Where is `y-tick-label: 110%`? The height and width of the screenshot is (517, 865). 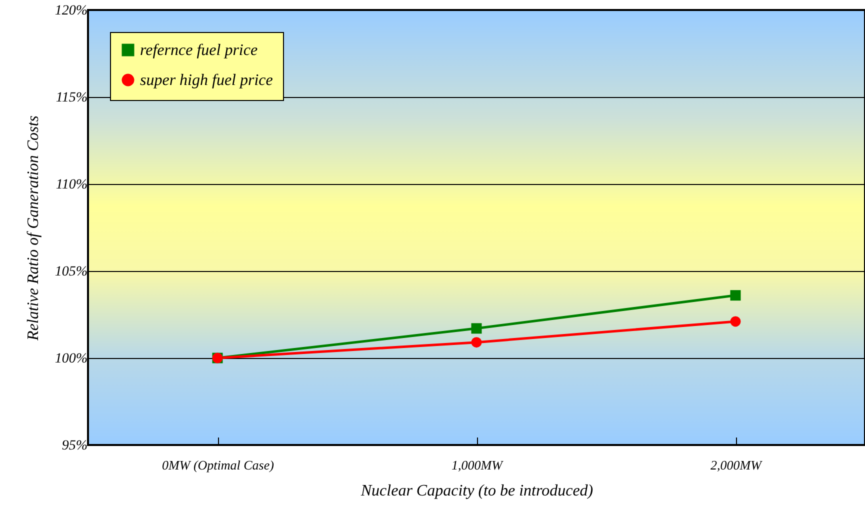 y-tick-label: 110% is located at coordinates (72, 185).